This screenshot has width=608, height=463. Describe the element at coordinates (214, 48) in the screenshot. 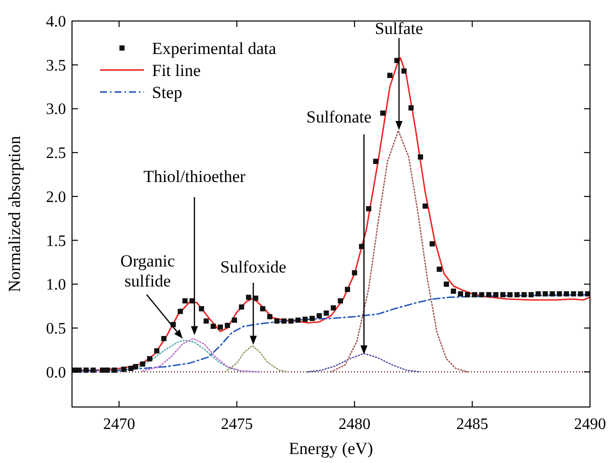

I see `legend-label: Experimental data` at that location.